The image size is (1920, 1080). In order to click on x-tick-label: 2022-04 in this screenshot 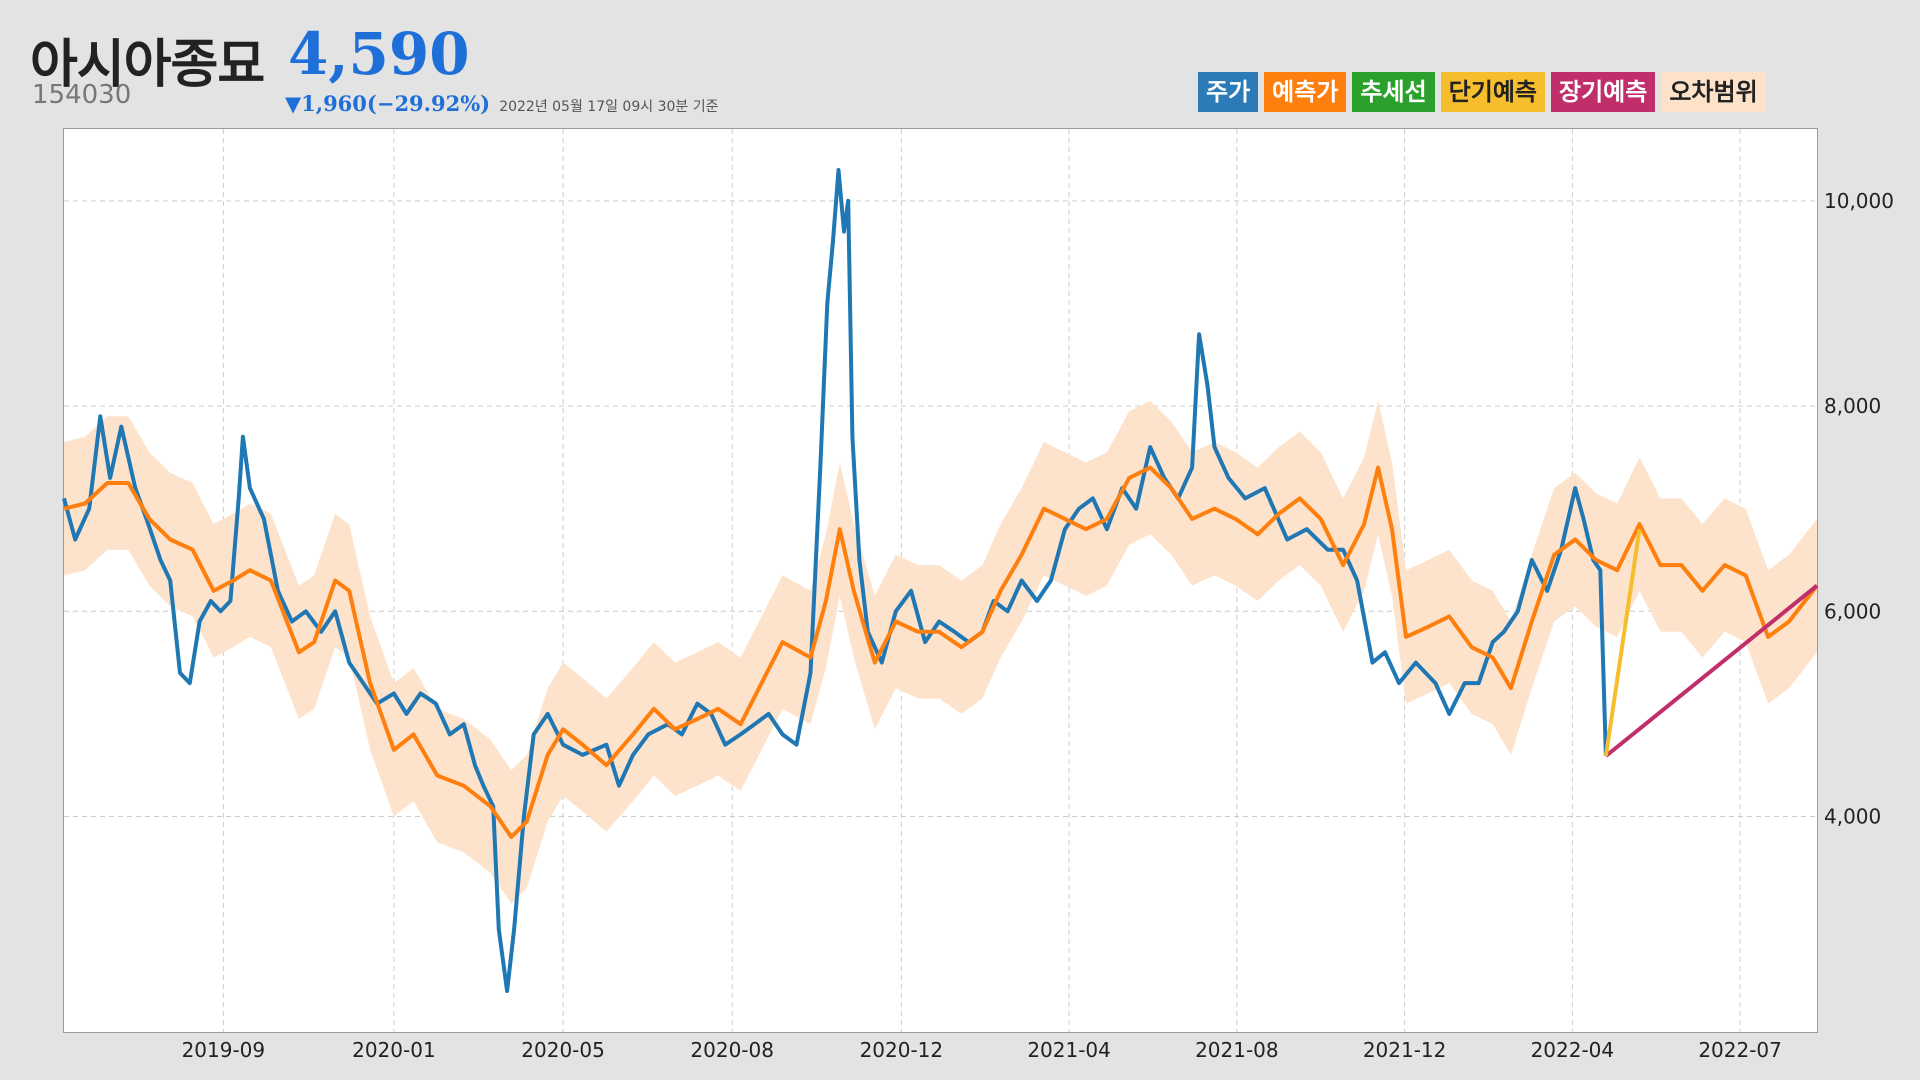, I will do `click(1573, 1050)`.